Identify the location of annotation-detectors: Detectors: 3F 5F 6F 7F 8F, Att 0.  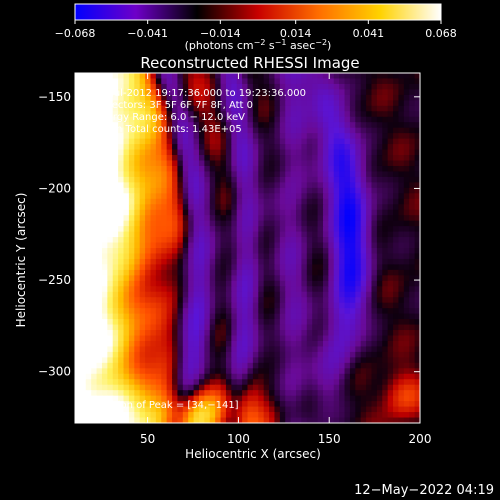
(173, 105).